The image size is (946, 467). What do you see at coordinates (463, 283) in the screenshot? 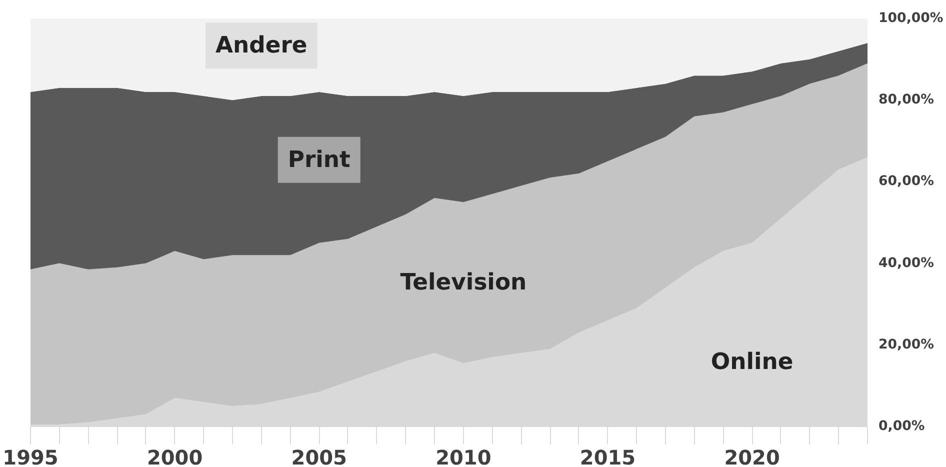
I see `series-label: Television` at bounding box center [463, 283].